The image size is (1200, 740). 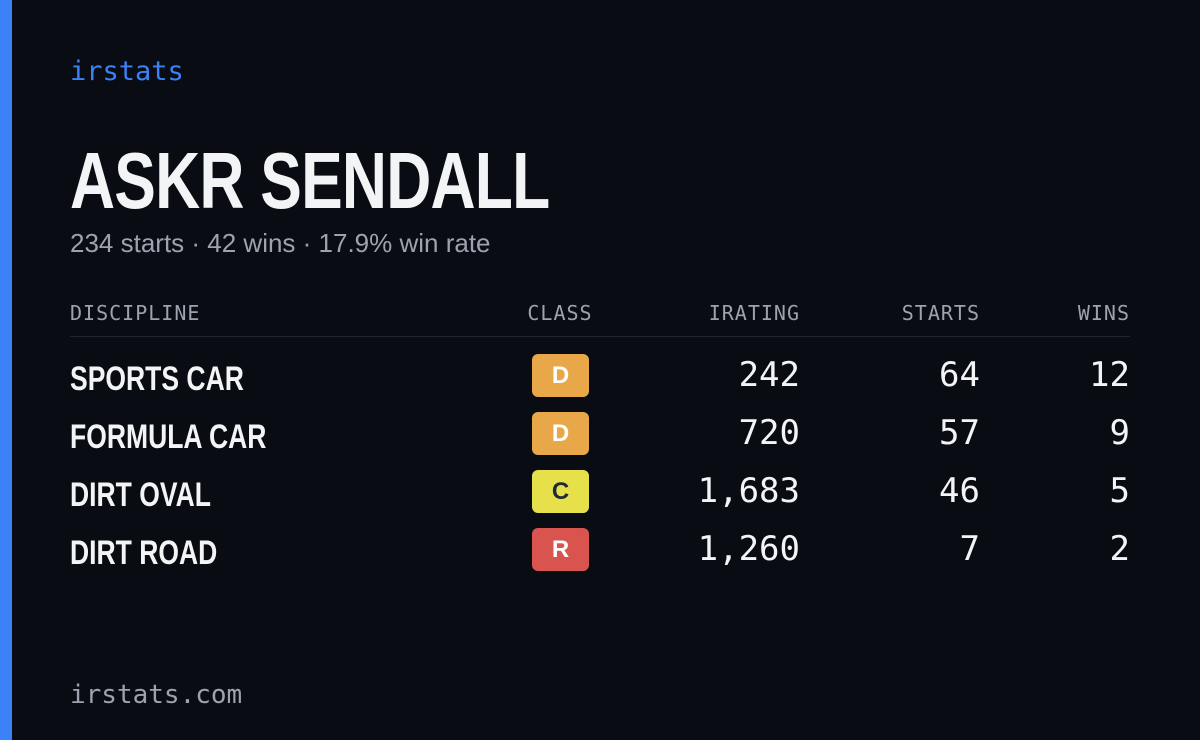 What do you see at coordinates (560, 491) in the screenshot?
I see `class-badge: C` at bounding box center [560, 491].